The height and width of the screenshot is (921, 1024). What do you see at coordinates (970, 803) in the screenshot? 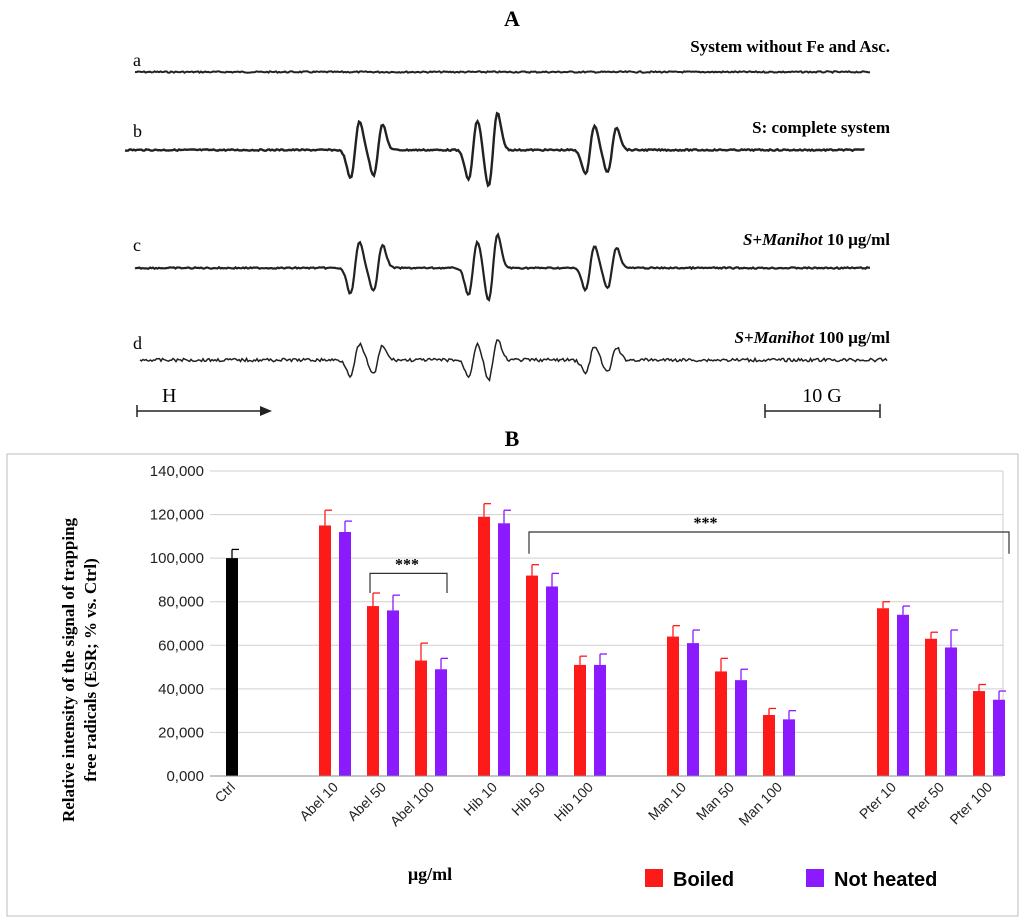
I see `x-tick-label: Pter 100` at bounding box center [970, 803].